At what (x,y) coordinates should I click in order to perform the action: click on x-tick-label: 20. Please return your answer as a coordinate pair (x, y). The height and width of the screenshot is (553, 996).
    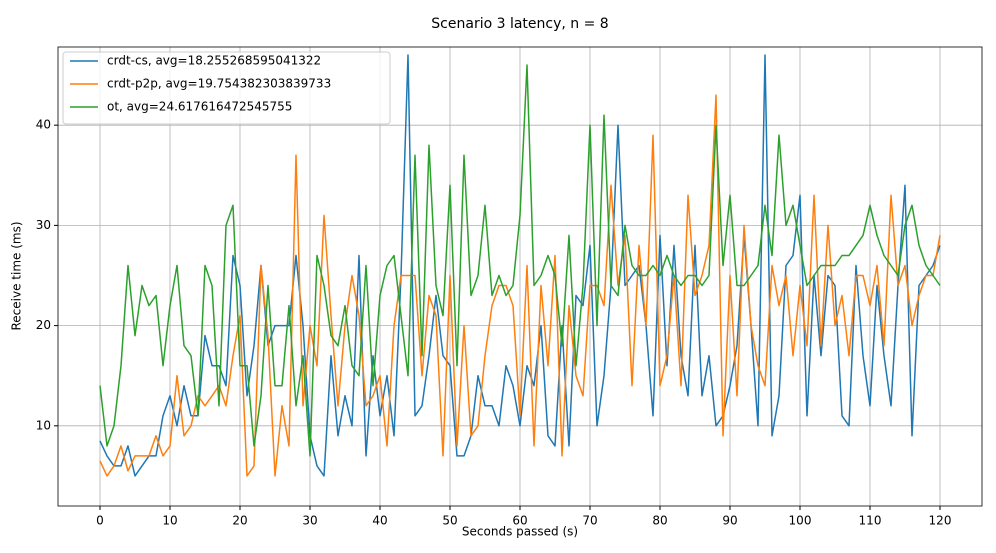
    Looking at the image, I should click on (239, 521).